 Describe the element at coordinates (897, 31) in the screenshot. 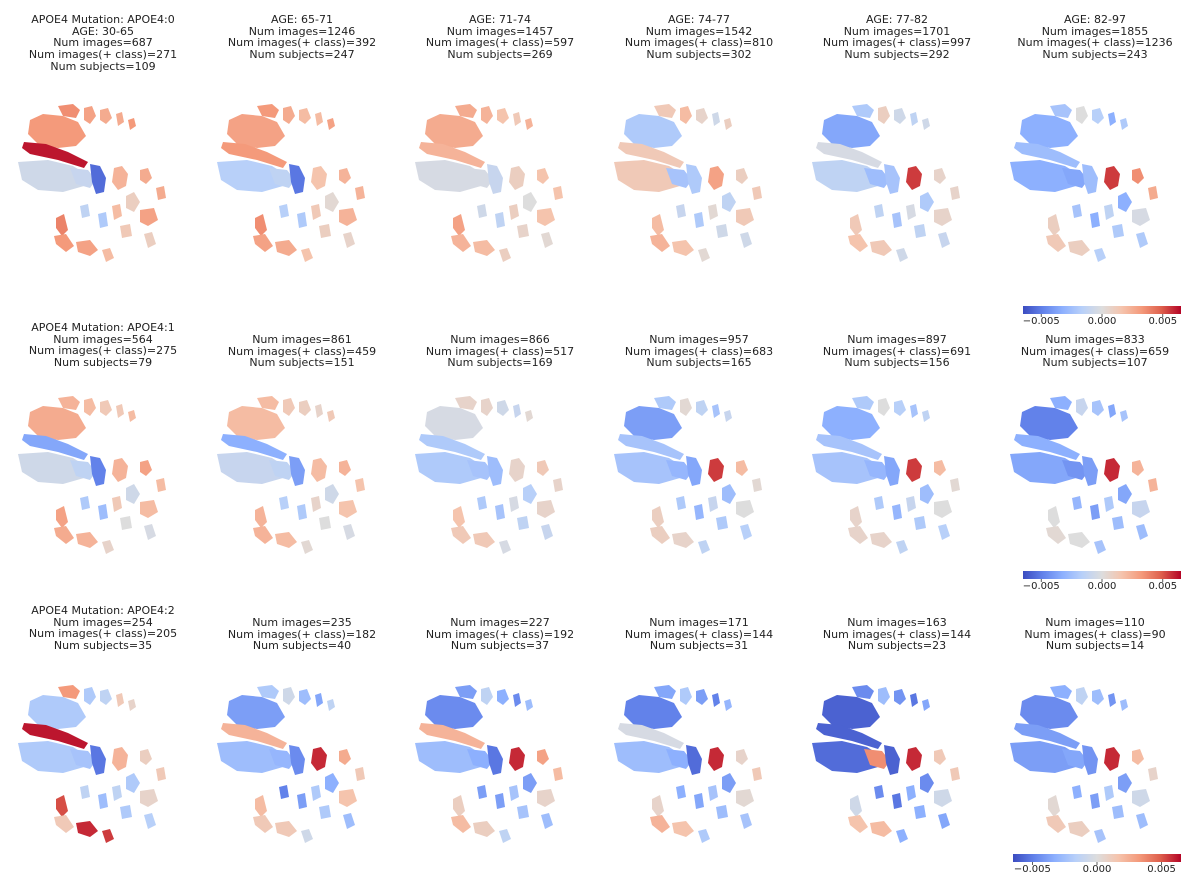

I see `num-images-label: Num images=1701` at that location.